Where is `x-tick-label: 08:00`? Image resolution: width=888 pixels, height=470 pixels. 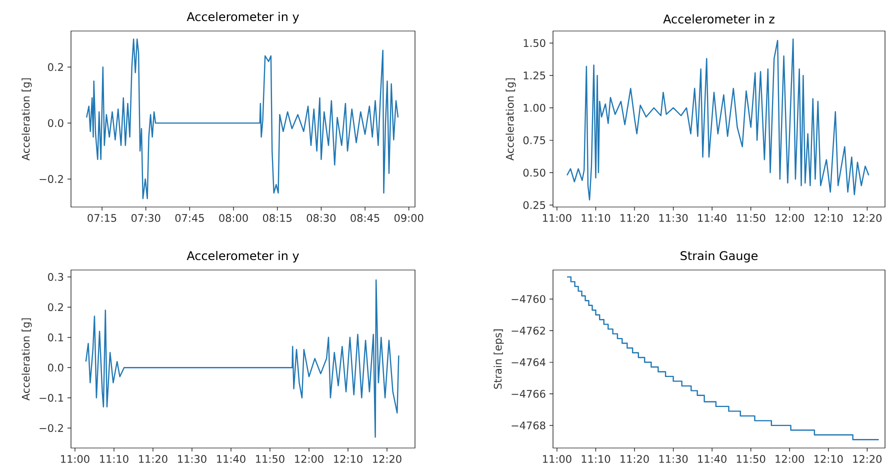
x-tick-label: 08:00 is located at coordinates (233, 218).